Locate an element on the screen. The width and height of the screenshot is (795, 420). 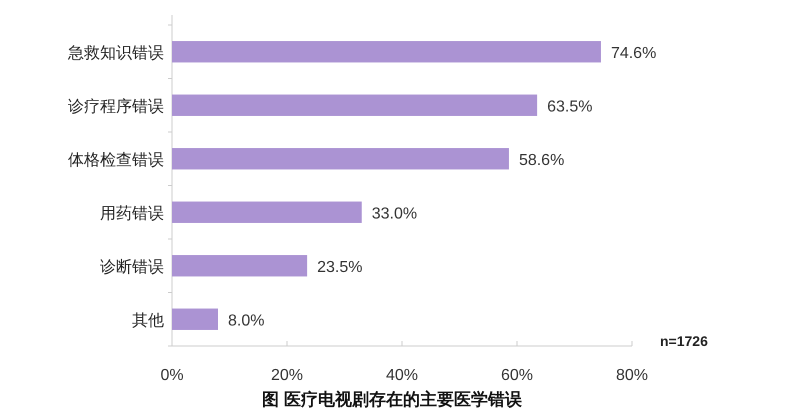
text: n=1726 is located at coordinates (684, 341).